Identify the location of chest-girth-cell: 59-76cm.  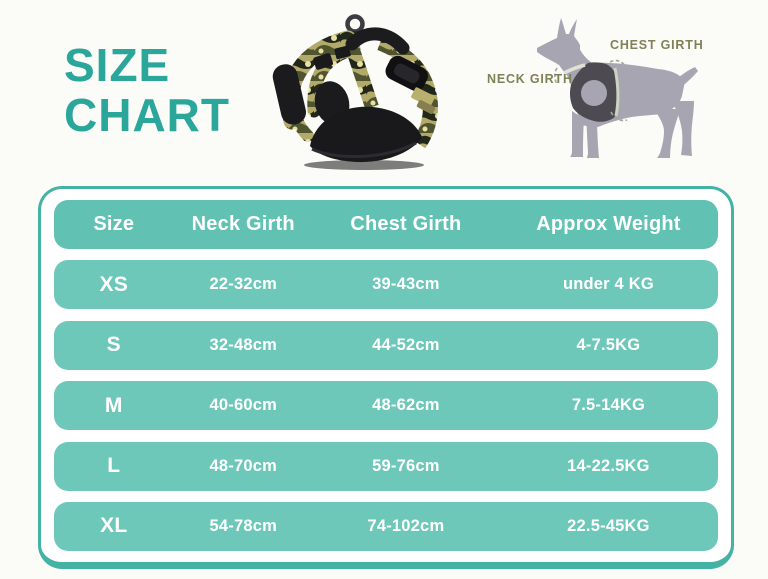
(406, 465).